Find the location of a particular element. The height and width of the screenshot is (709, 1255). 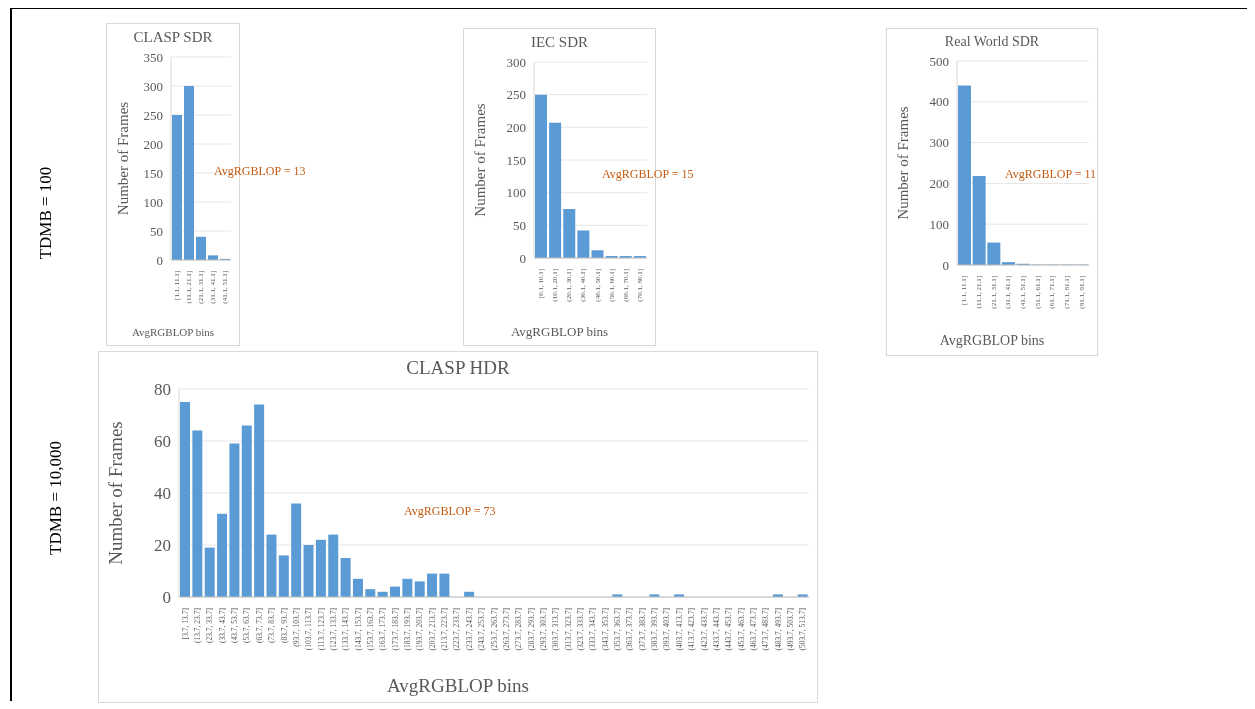

annotation: AvgRGBLOP = 13 is located at coordinates (260, 171).